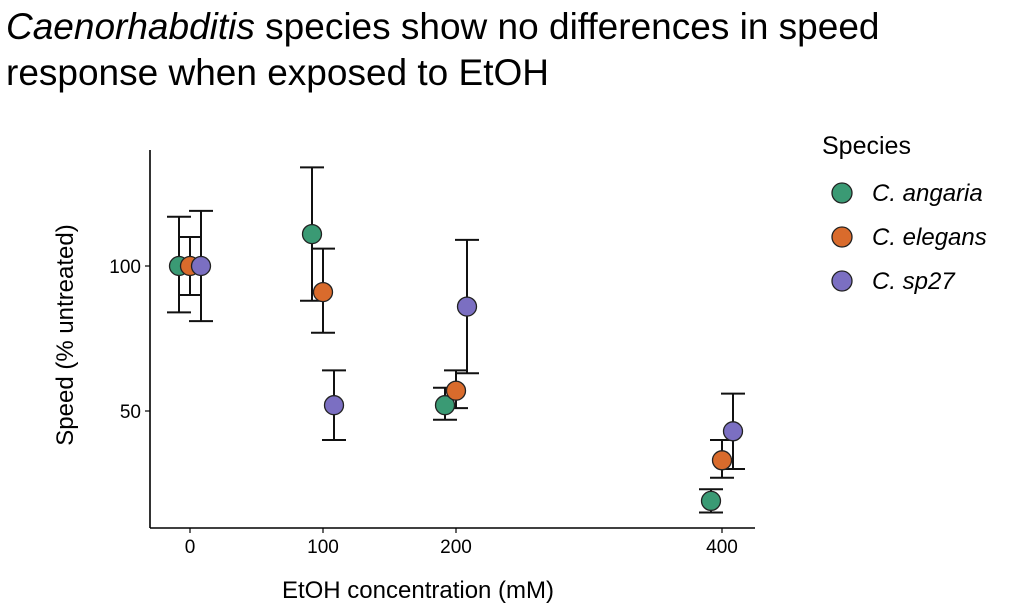 This screenshot has width=1022, height=614. What do you see at coordinates (130, 26) in the screenshot?
I see `chart-title-italic: Caenorhabditis` at bounding box center [130, 26].